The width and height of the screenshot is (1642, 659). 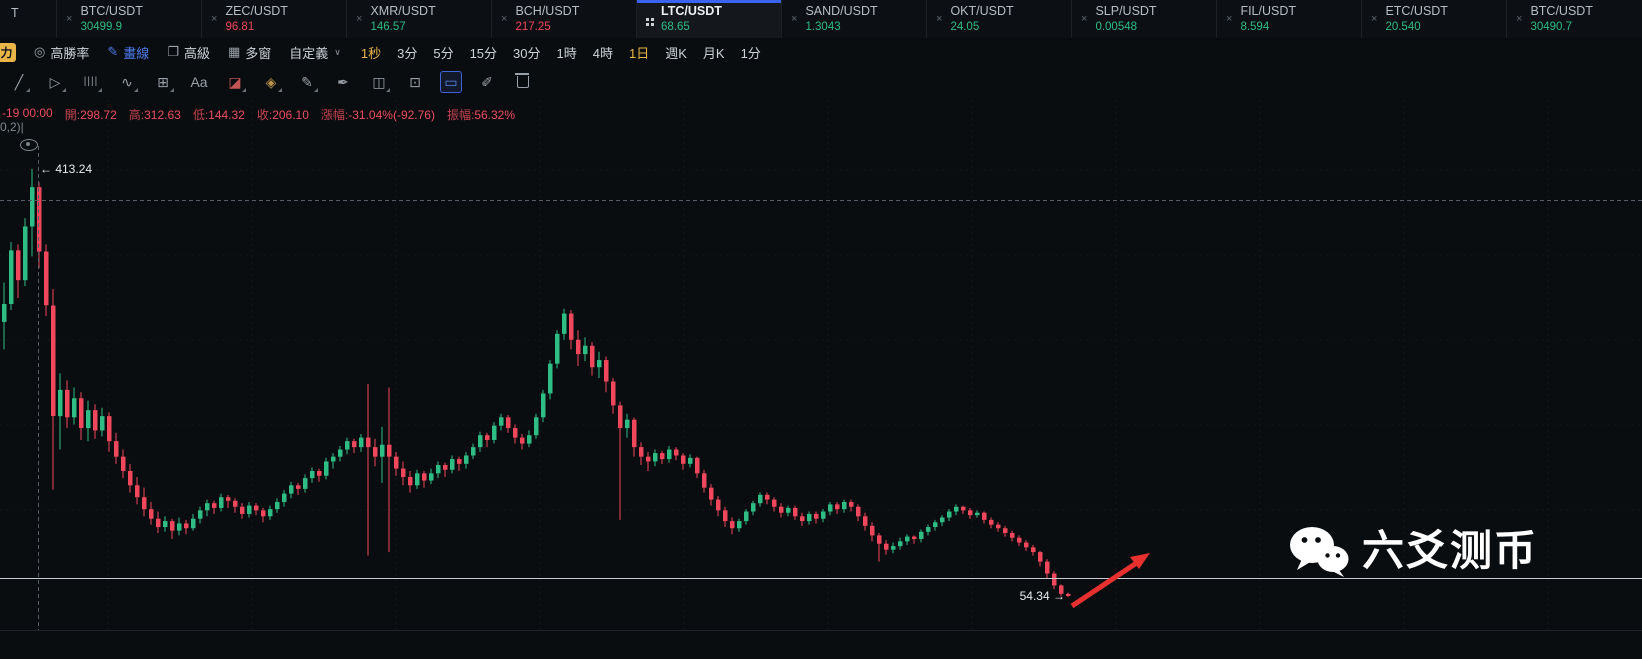 I want to click on trash-glyph, so click(x=522, y=80).